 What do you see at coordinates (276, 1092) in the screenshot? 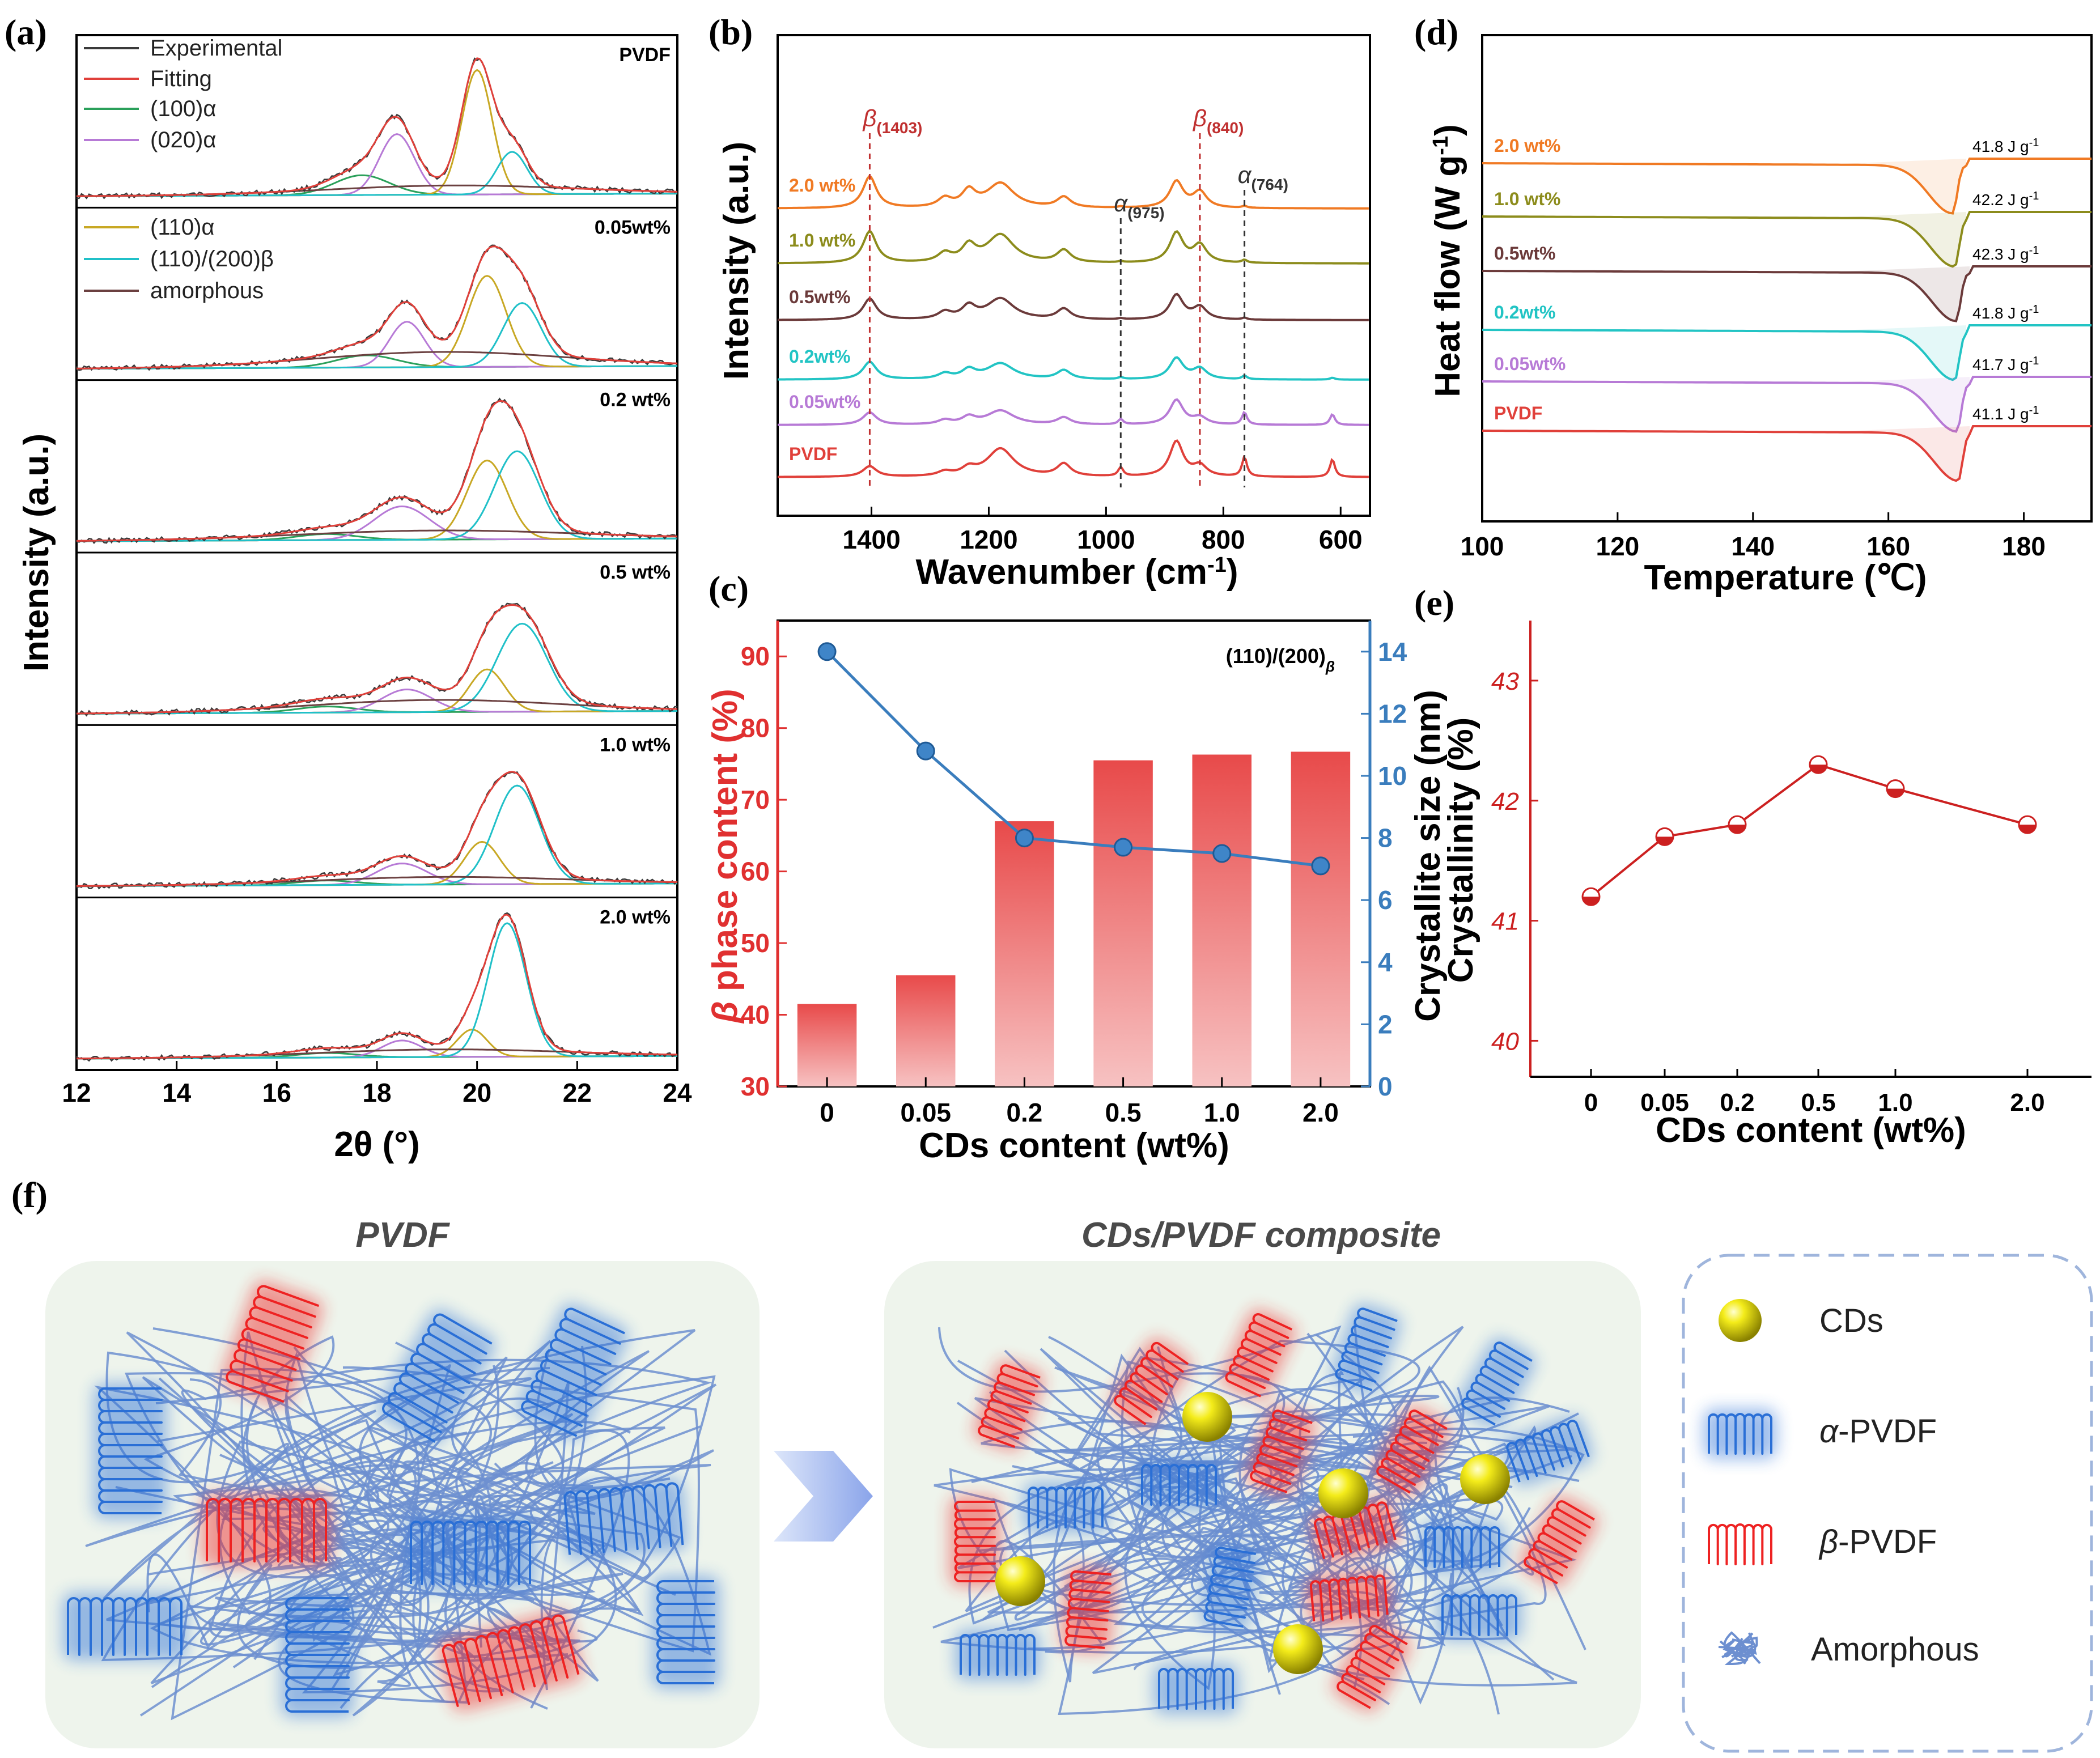
I see `xrd-x-tick-label: 16` at bounding box center [276, 1092].